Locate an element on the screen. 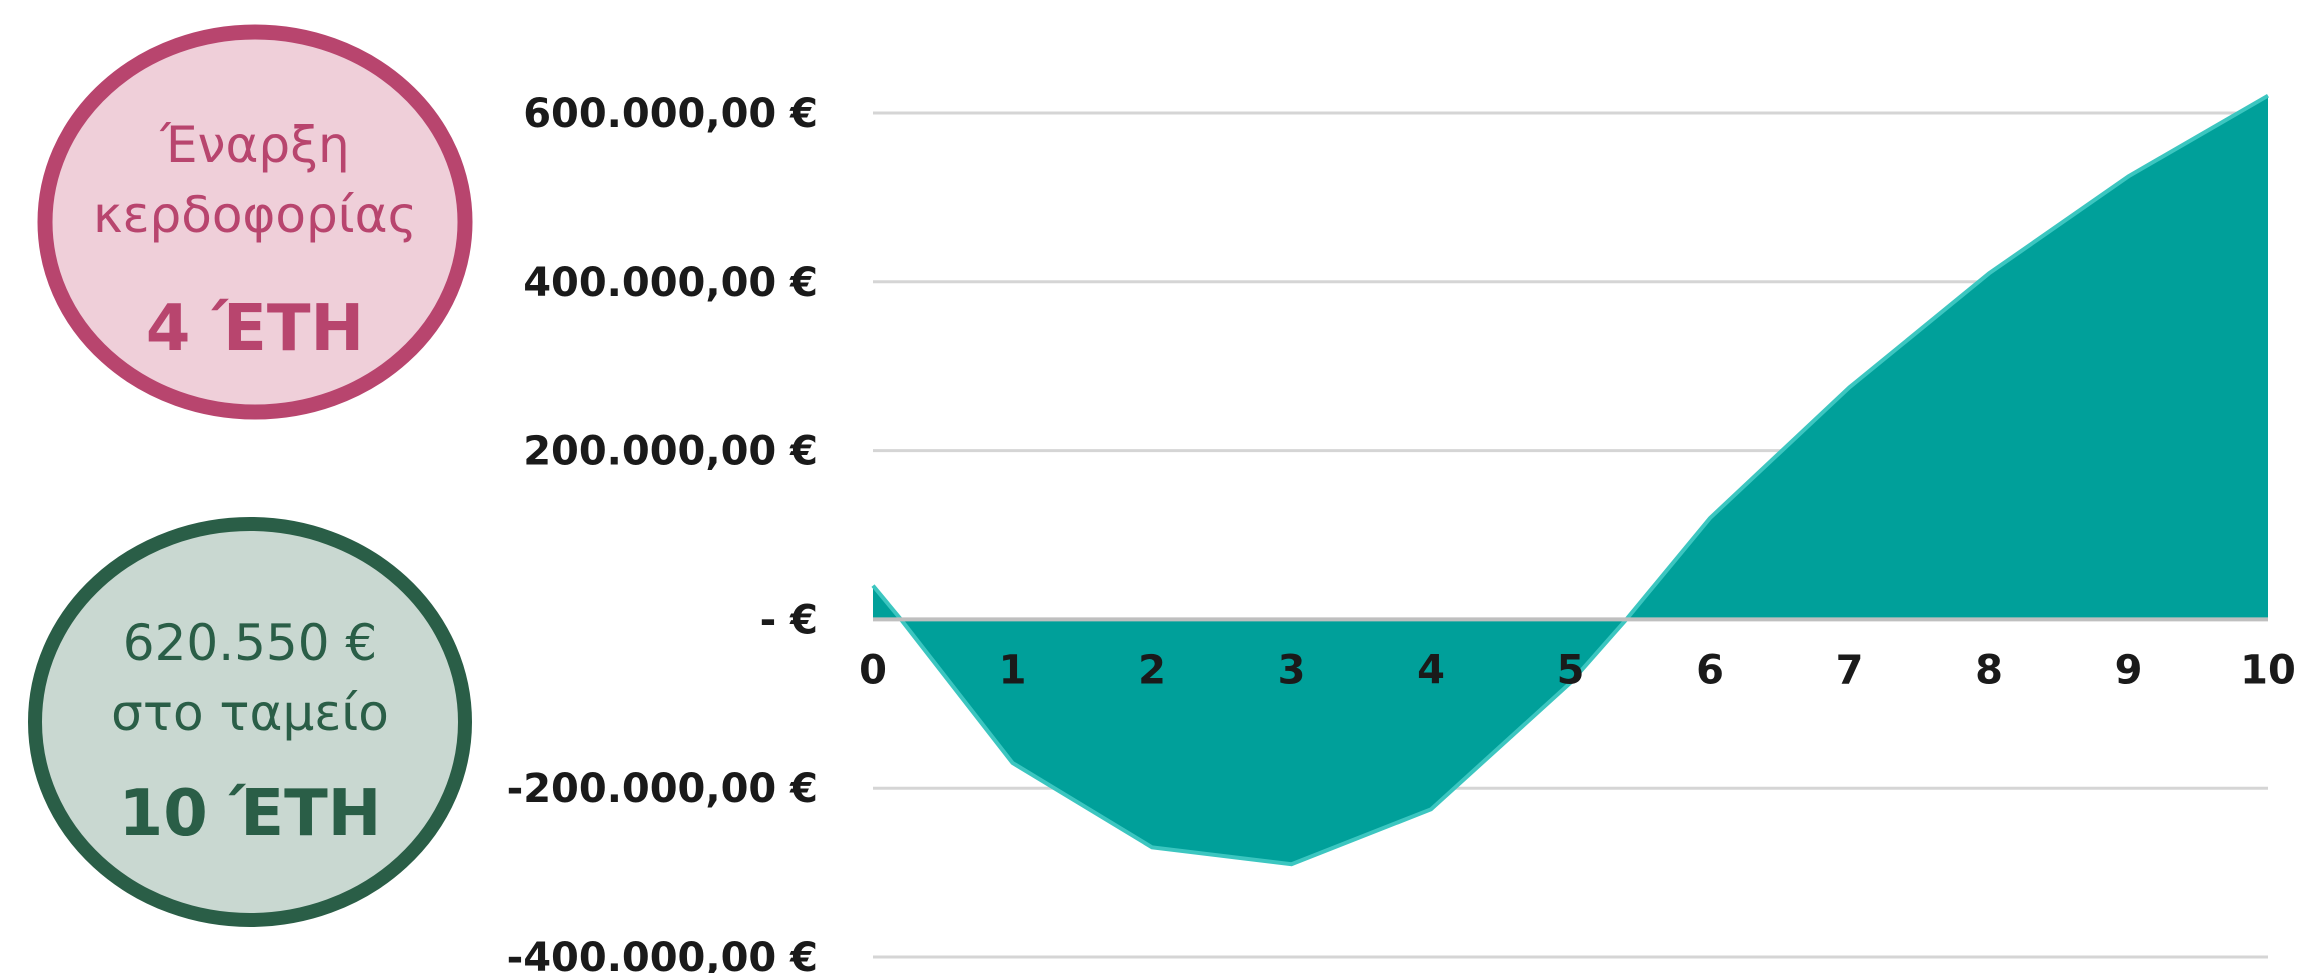 This screenshot has height=973, width=2315. x-tick-label: 6 is located at coordinates (1710, 670).